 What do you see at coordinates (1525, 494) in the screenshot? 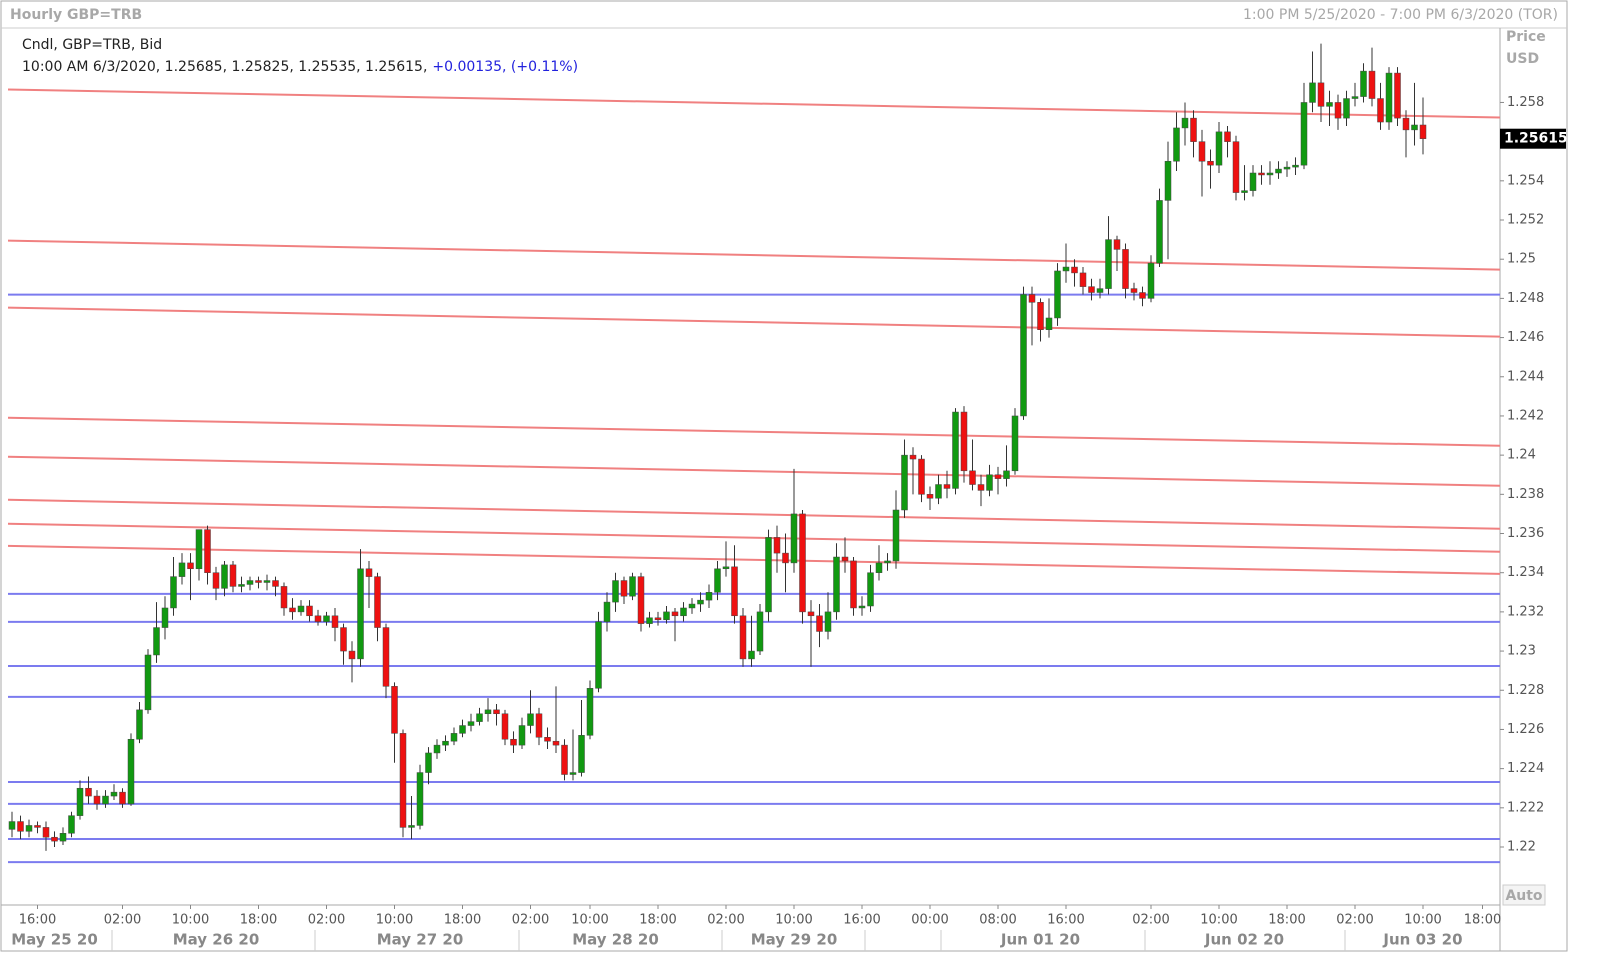
I see `y-tick-label: 1.238` at bounding box center [1525, 494].